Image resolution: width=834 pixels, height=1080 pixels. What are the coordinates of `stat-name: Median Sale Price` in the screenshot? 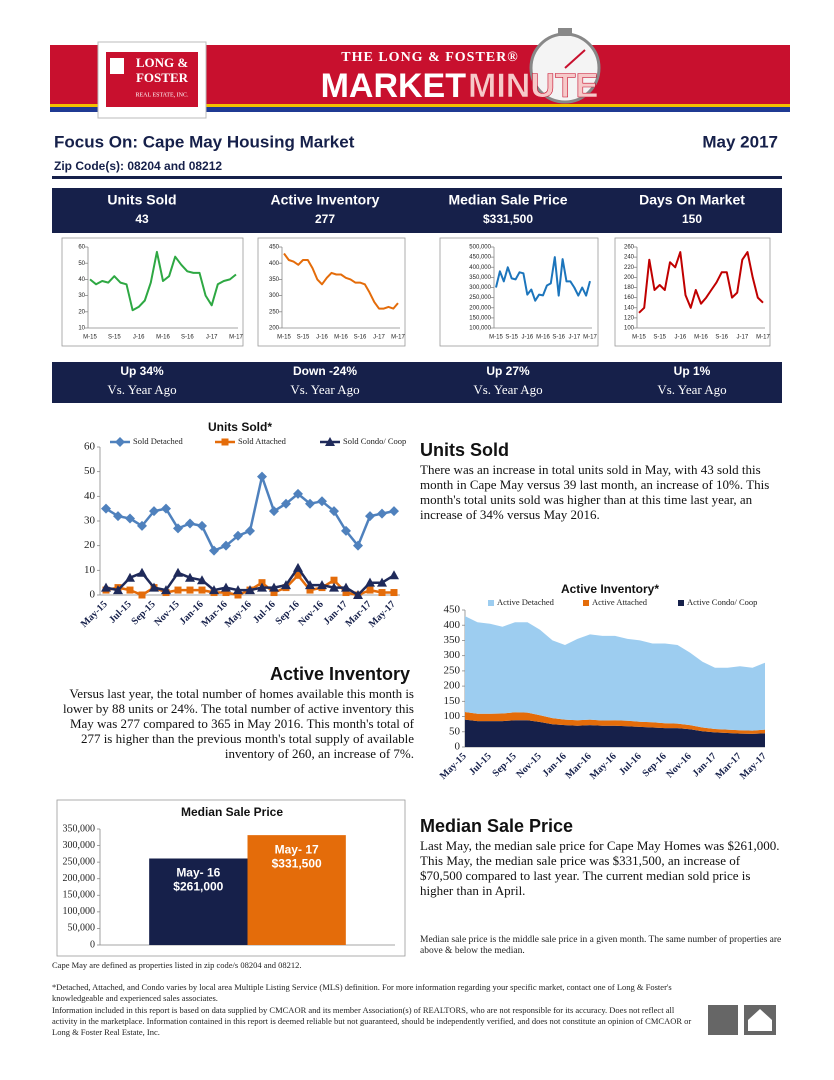 It's located at (507, 200).